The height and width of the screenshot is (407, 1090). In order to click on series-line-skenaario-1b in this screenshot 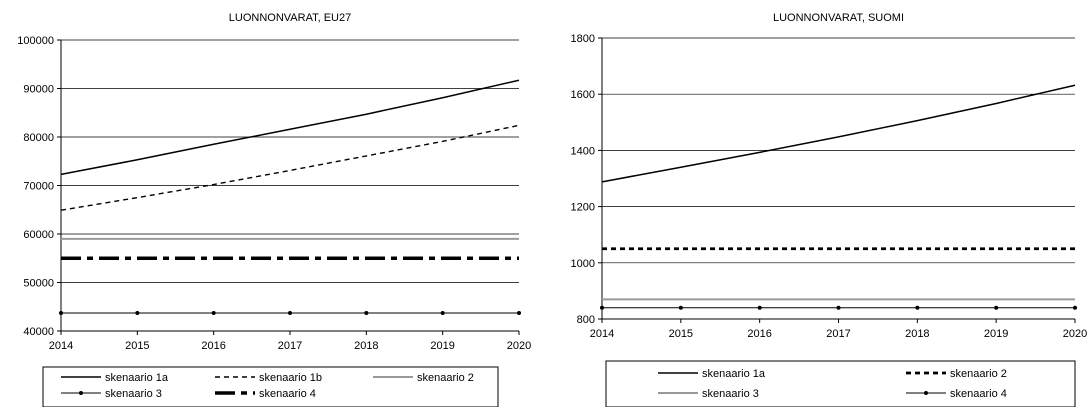, I will do `click(290, 167)`.